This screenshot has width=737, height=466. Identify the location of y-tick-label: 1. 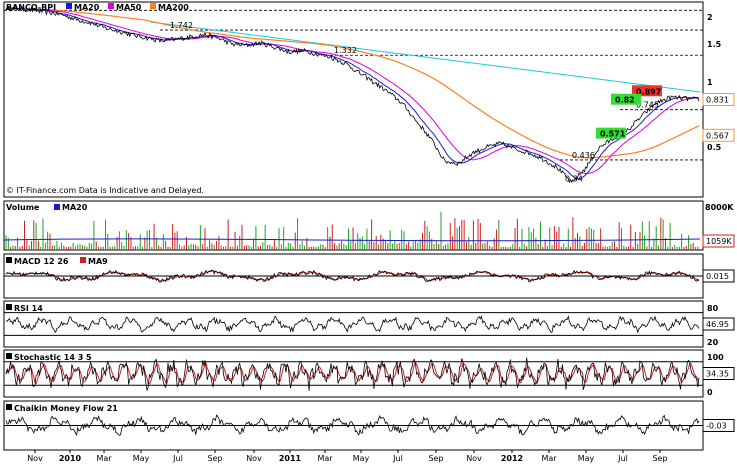
(710, 82).